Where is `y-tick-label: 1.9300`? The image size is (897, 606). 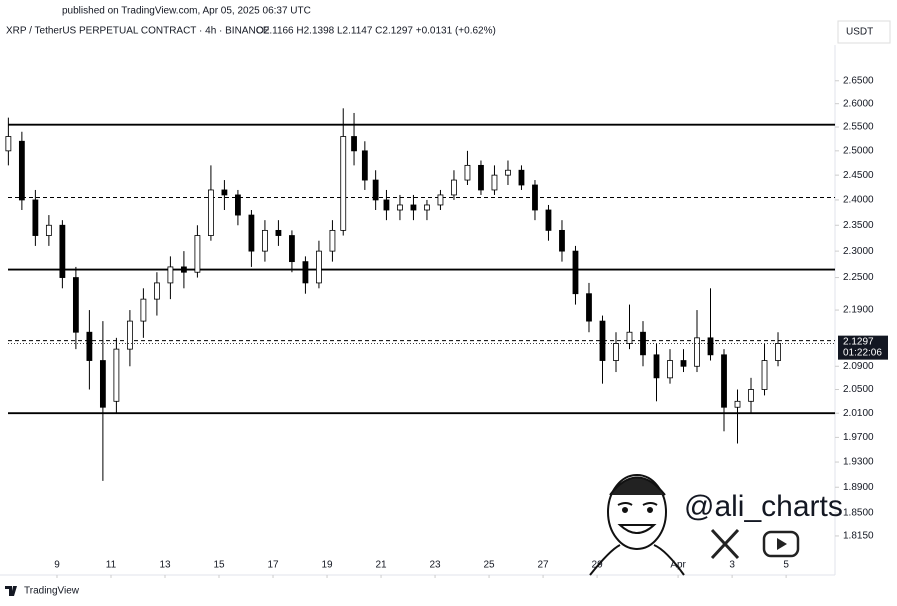 y-tick-label: 1.9300 is located at coordinates (858, 462).